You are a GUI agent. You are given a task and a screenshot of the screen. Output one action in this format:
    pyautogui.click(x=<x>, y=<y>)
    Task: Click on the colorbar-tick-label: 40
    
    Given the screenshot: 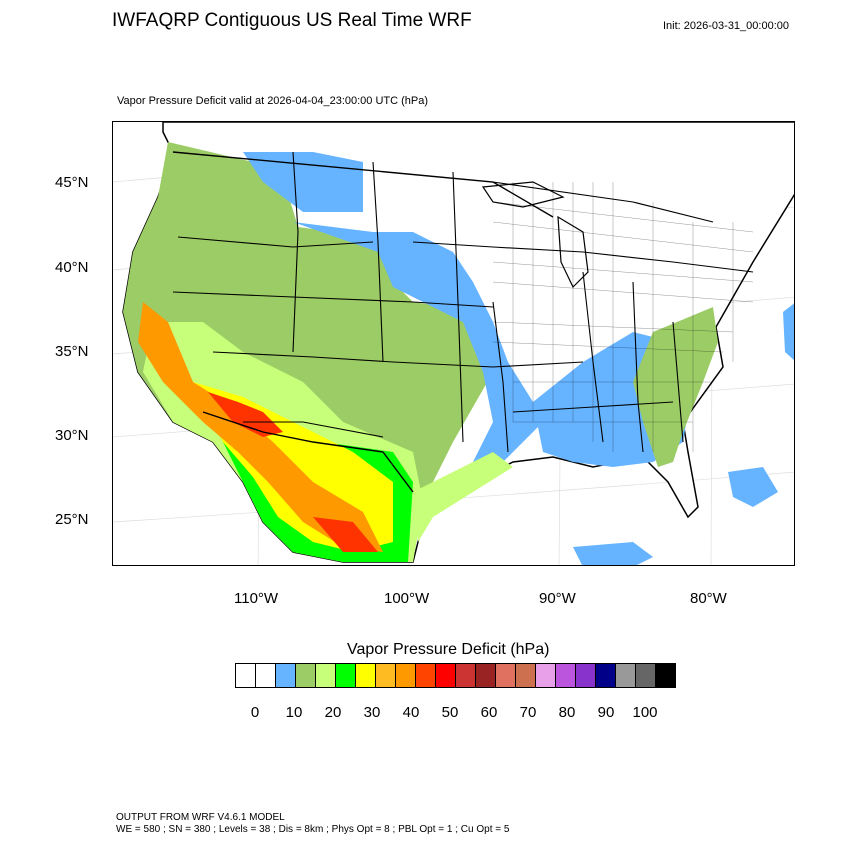 What is the action you would take?
    pyautogui.click(x=411, y=712)
    